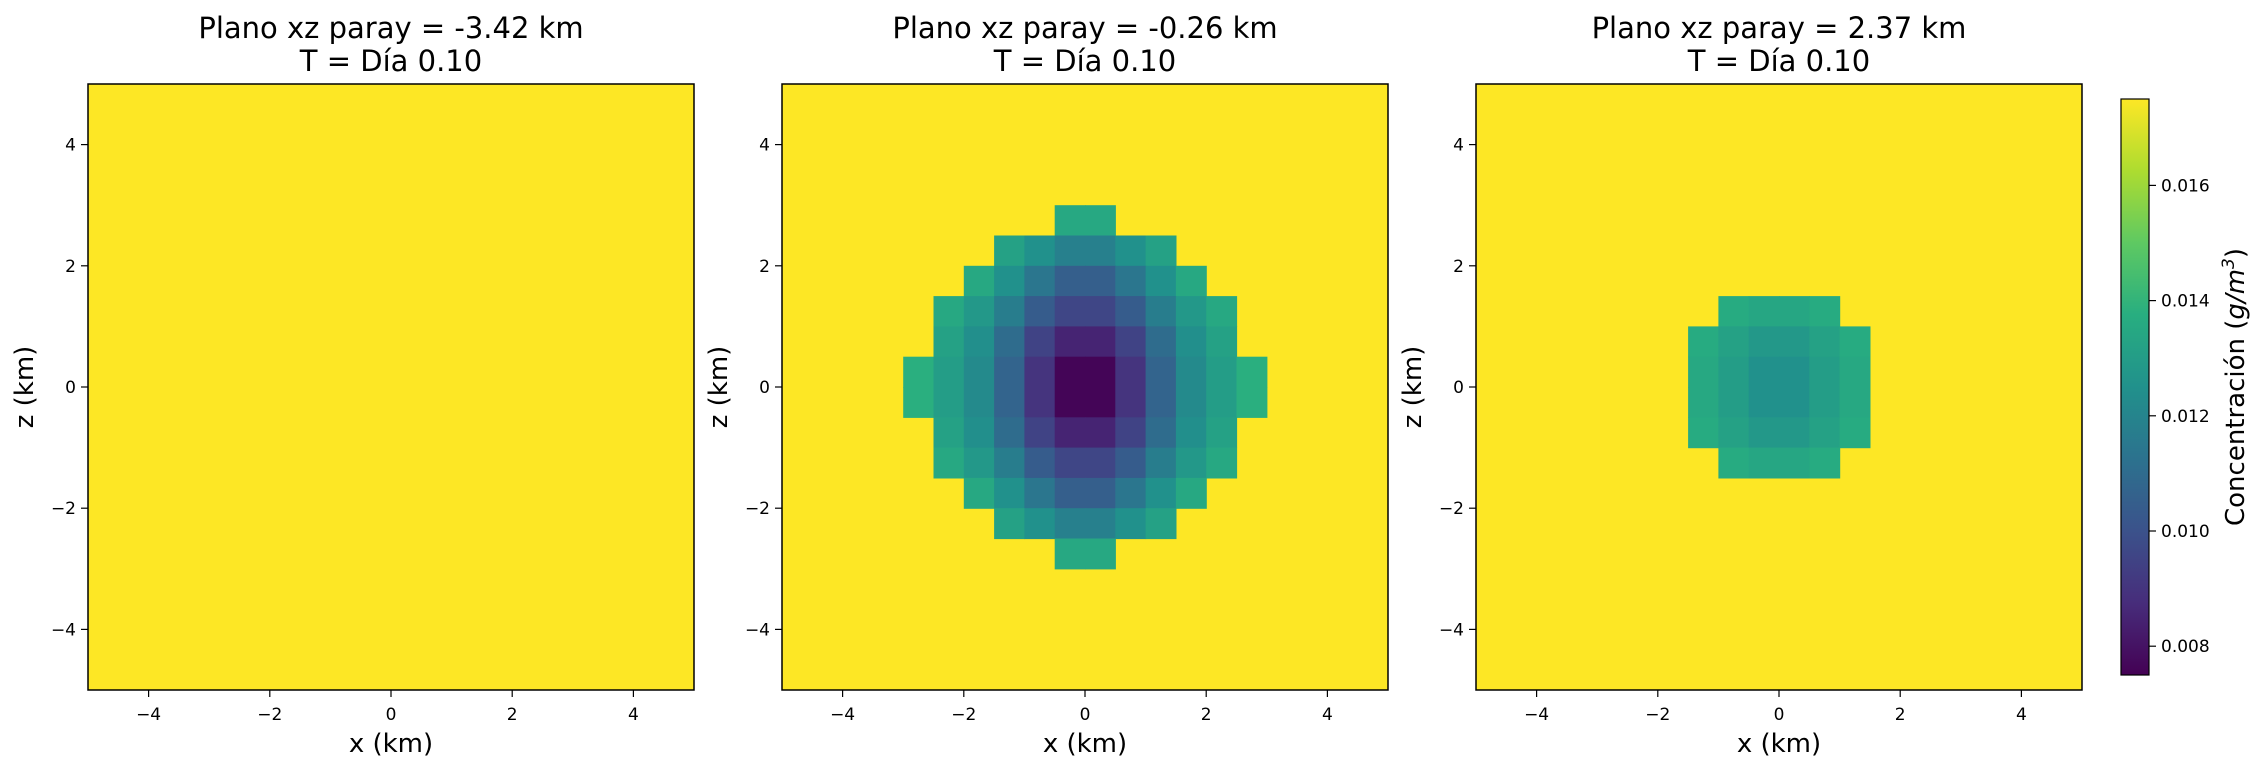  What do you see at coordinates (2185, 647) in the screenshot?
I see `colorbar-tick-label: 0.008` at bounding box center [2185, 647].